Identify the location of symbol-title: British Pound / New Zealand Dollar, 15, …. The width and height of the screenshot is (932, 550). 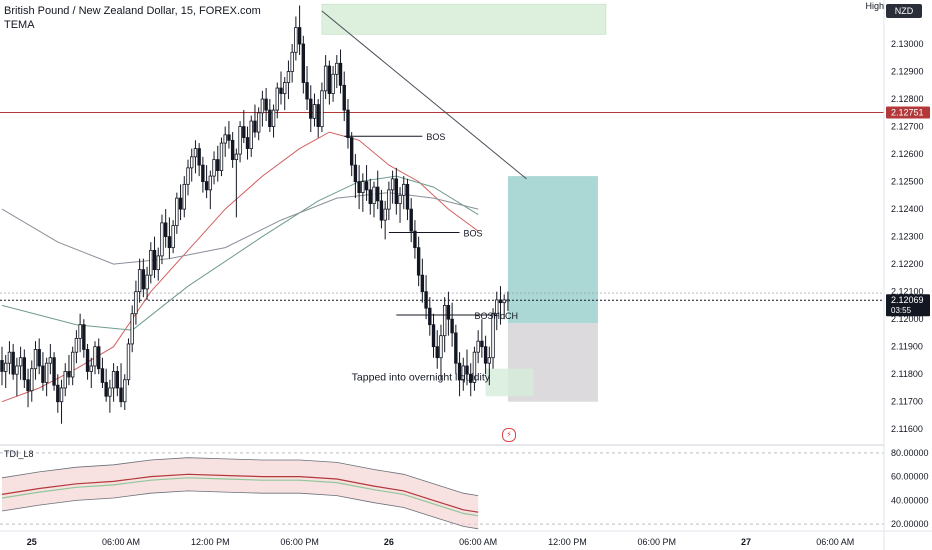
(132, 11).